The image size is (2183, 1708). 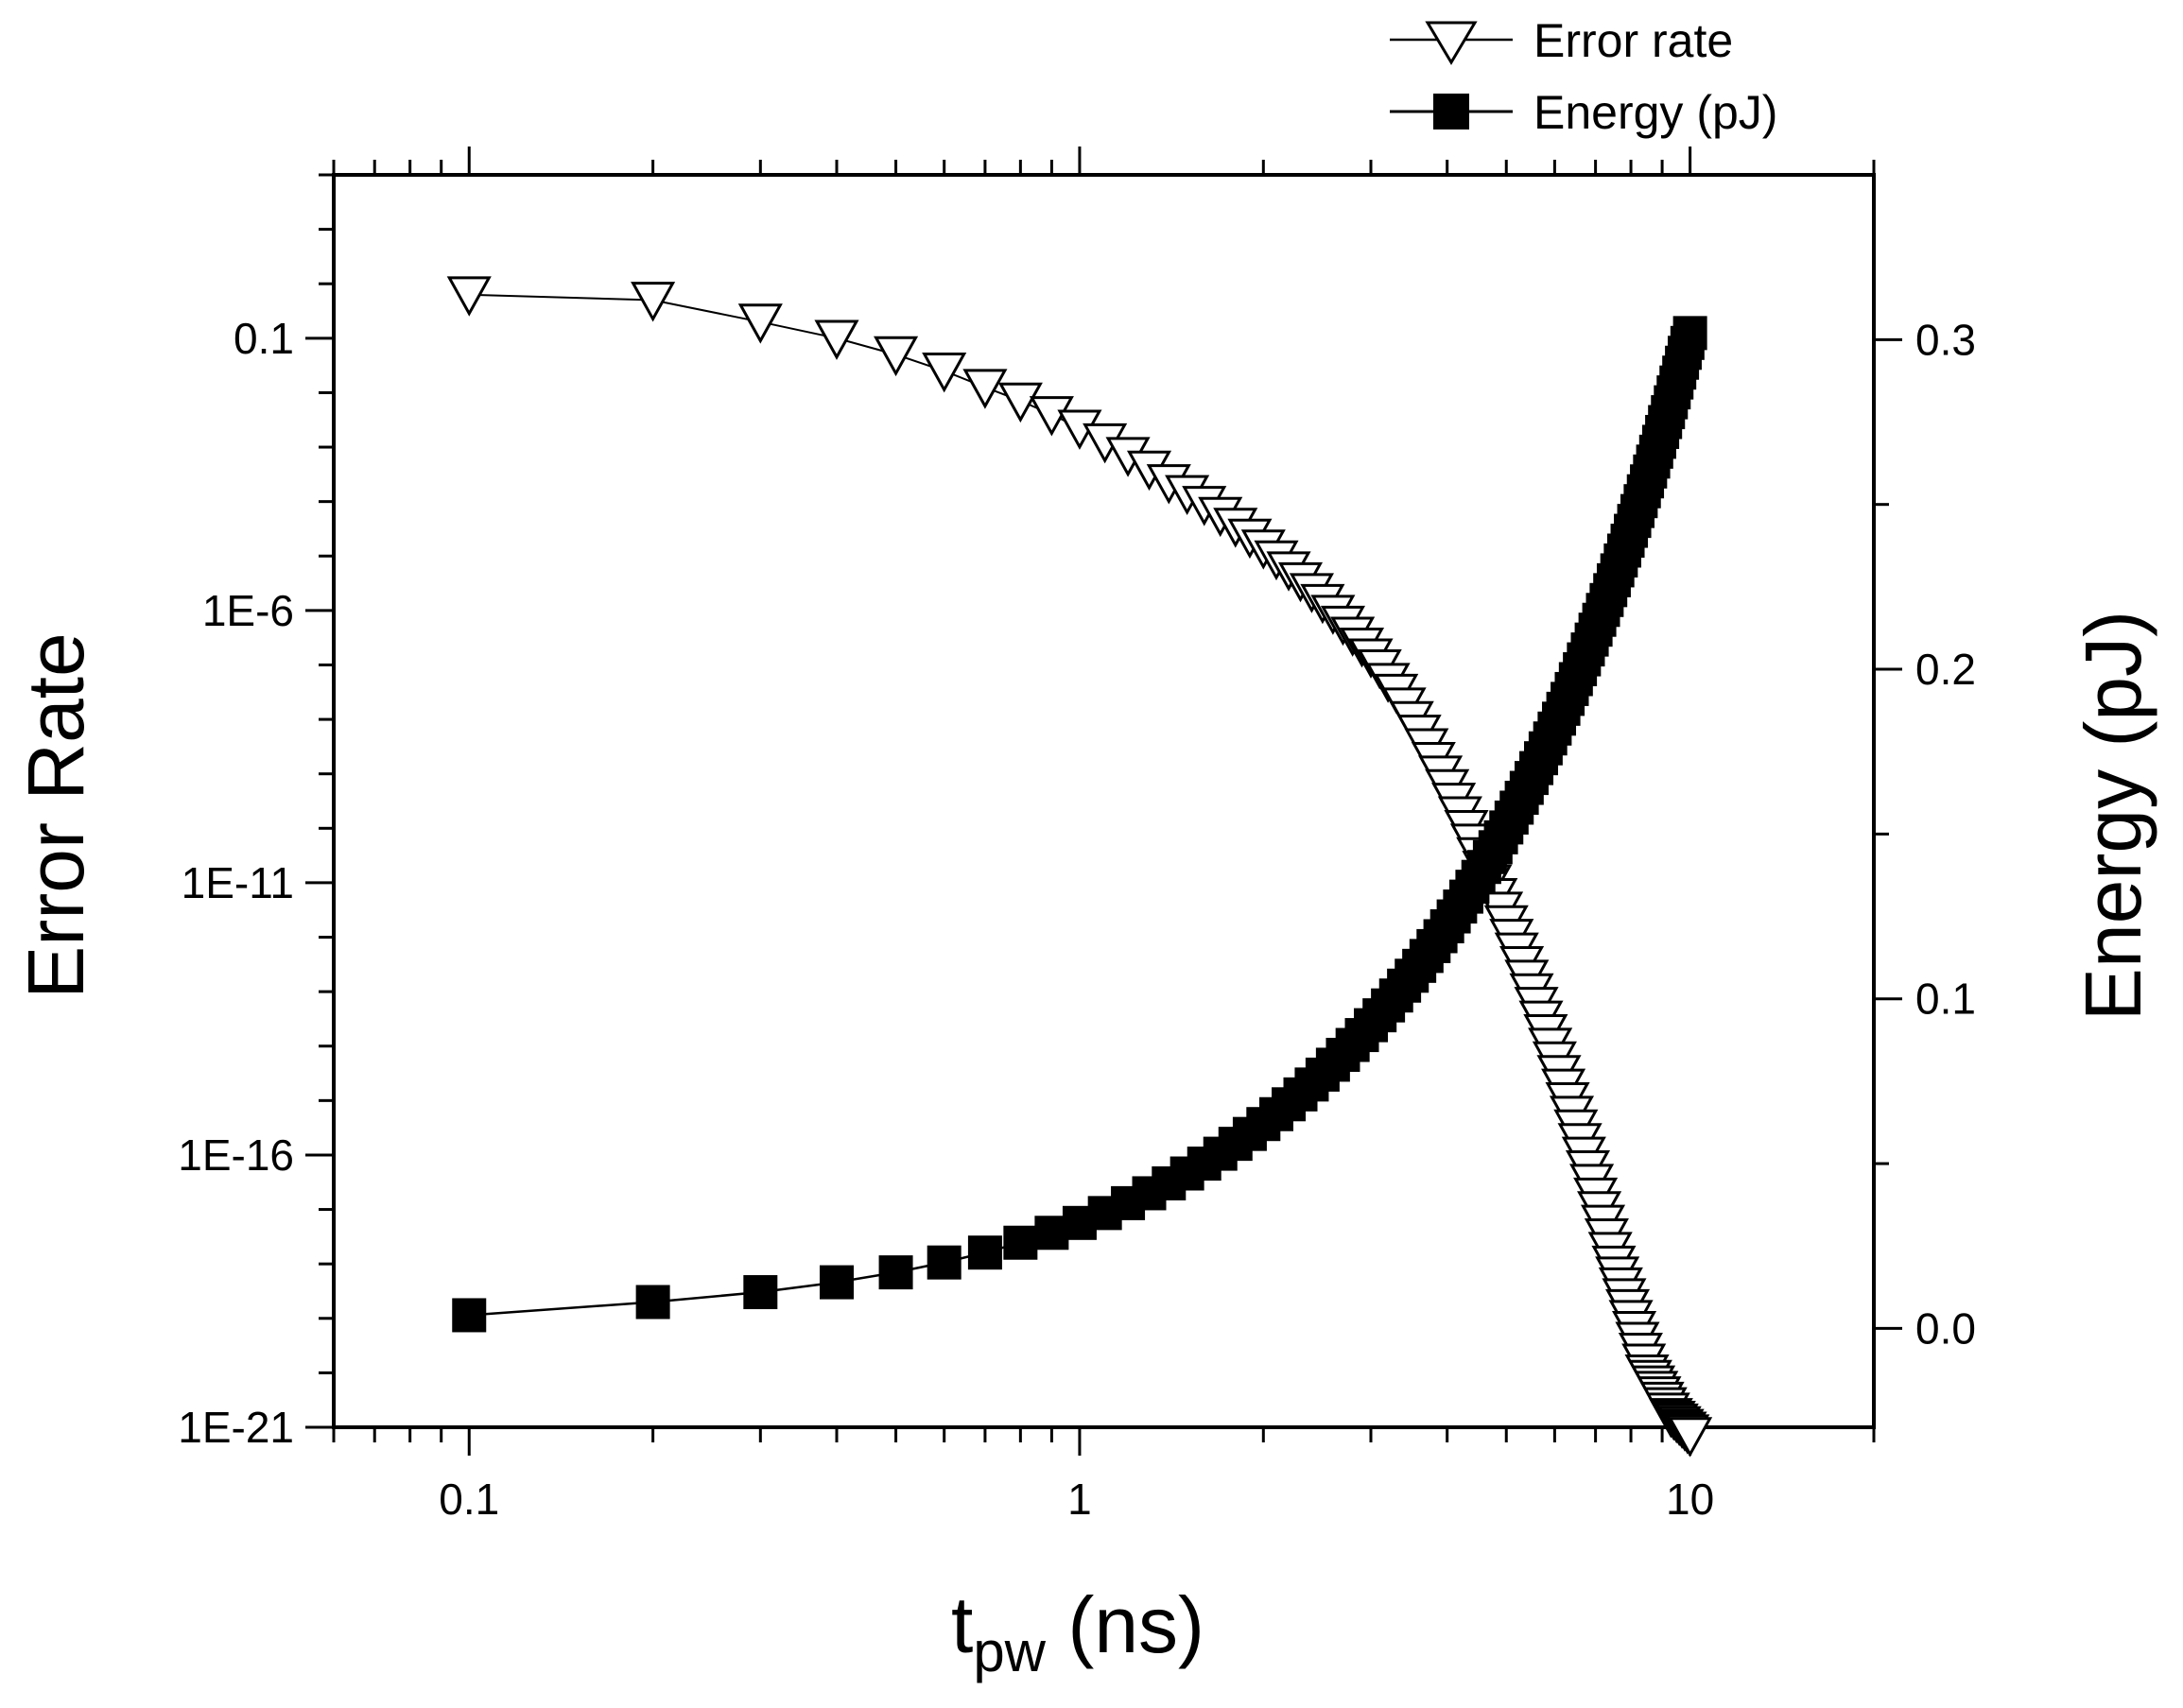 What do you see at coordinates (1584, 76) in the screenshot?
I see `legend: Error rate Energy (pJ)` at bounding box center [1584, 76].